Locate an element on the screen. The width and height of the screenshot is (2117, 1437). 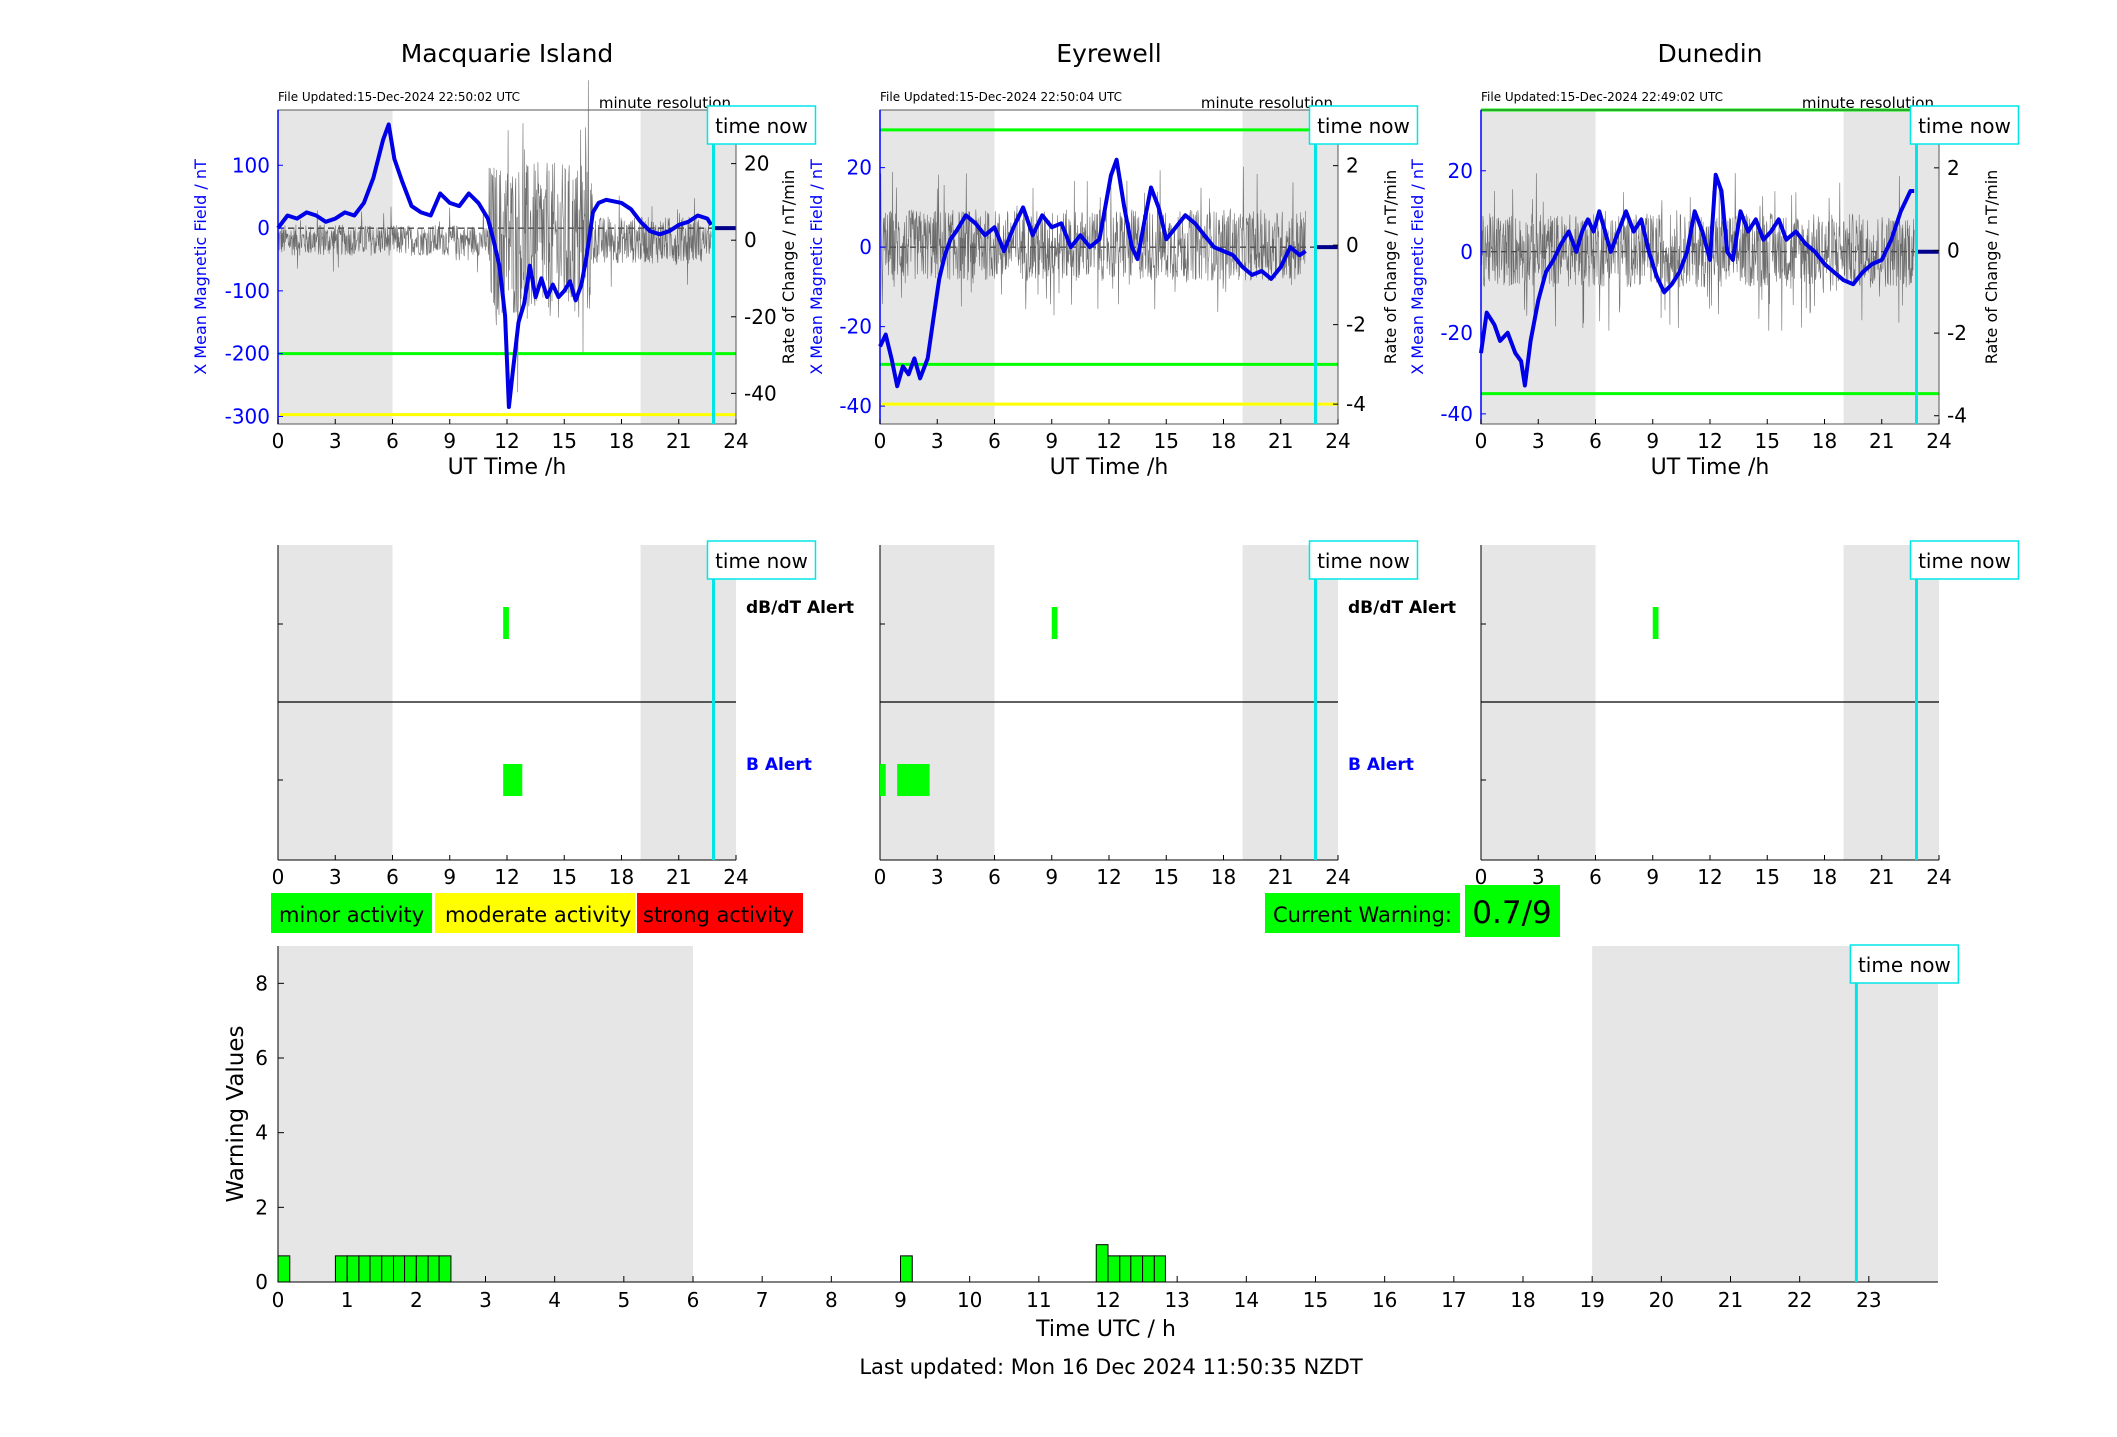
file-updated: File Updated:15-Dec-2024 22:49:02 UTC is located at coordinates (1602, 97).